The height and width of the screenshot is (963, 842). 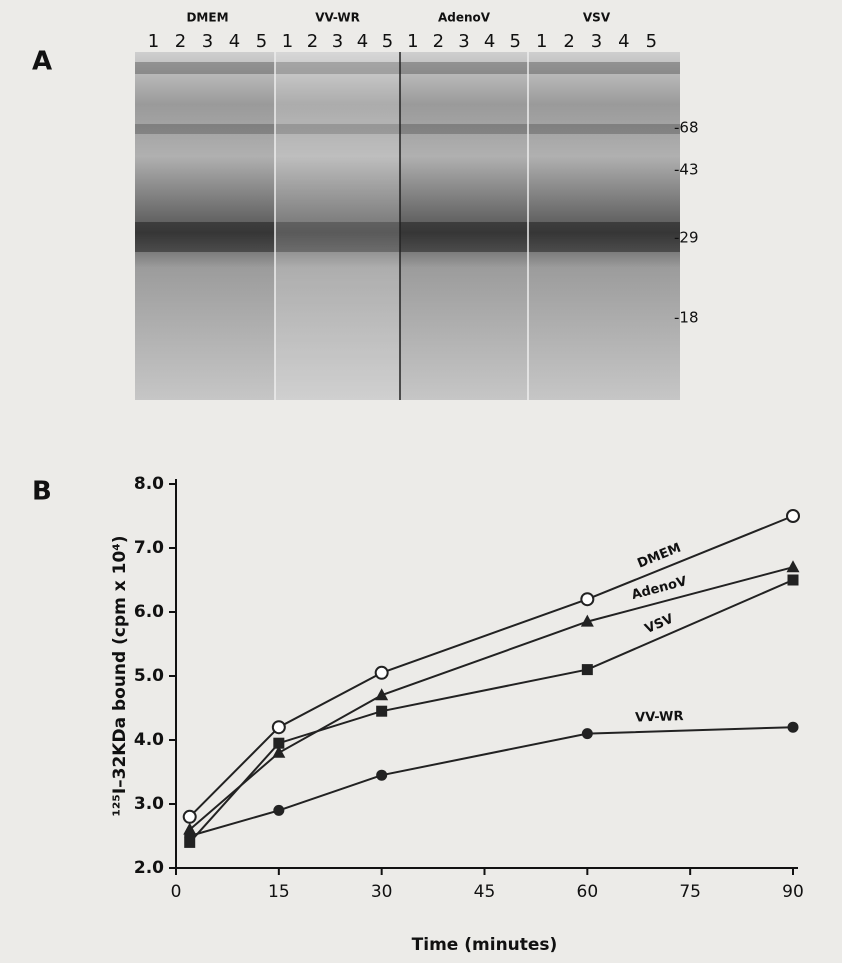 I want to click on x-tick-label: 45, so click(x=485, y=892).